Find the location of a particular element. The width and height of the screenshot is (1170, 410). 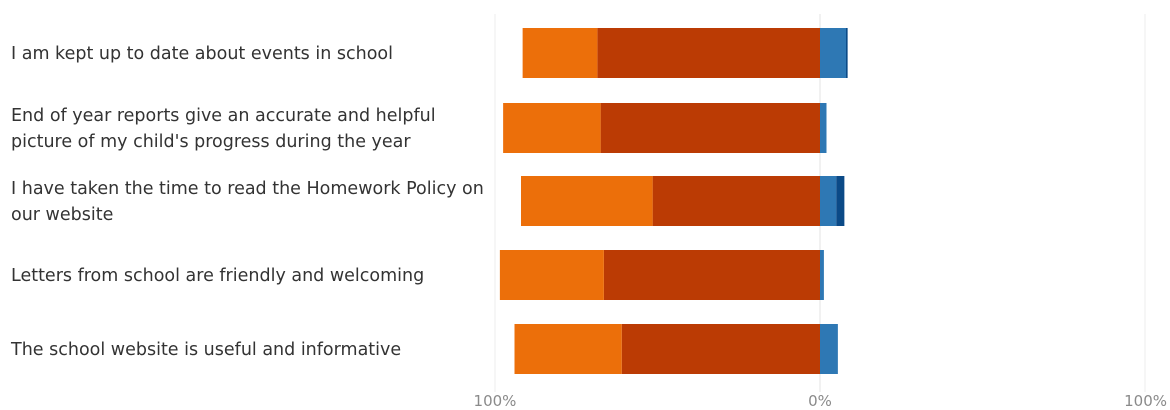

bar-segment-r3-s1 is located at coordinates (736, 201).